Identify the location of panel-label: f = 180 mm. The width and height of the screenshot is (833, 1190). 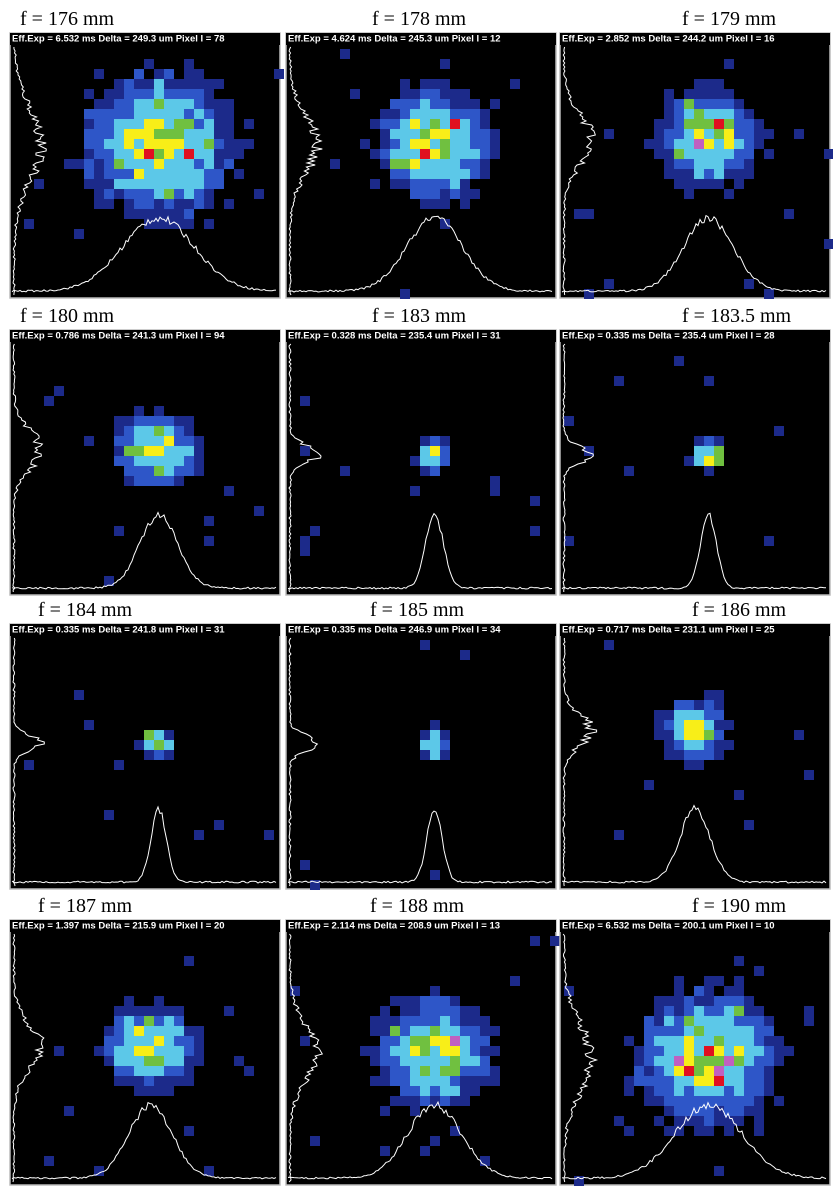
(67, 316).